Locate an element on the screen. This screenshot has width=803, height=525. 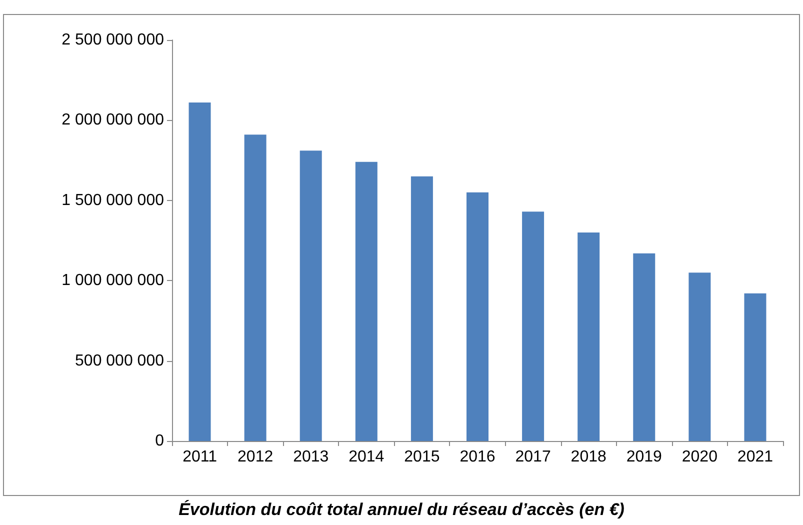
x-tick-label: 2015 is located at coordinates (422, 457).